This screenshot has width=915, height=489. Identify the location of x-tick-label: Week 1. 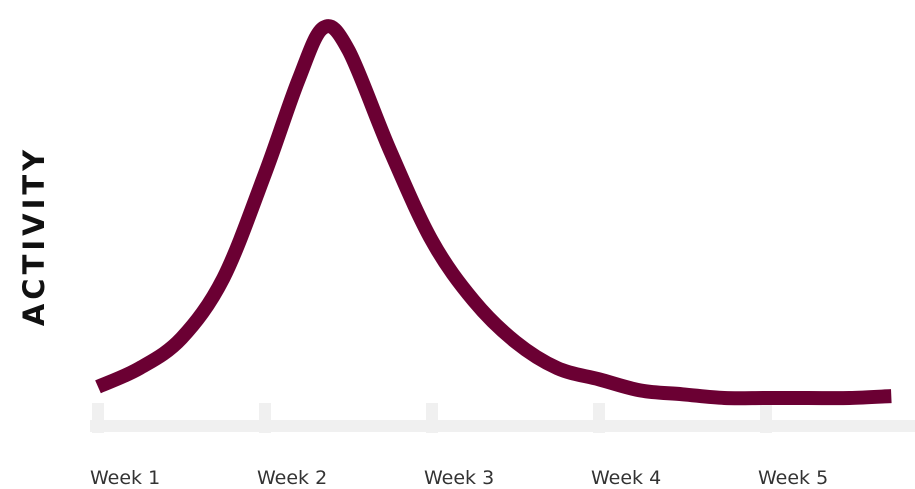
(125, 478).